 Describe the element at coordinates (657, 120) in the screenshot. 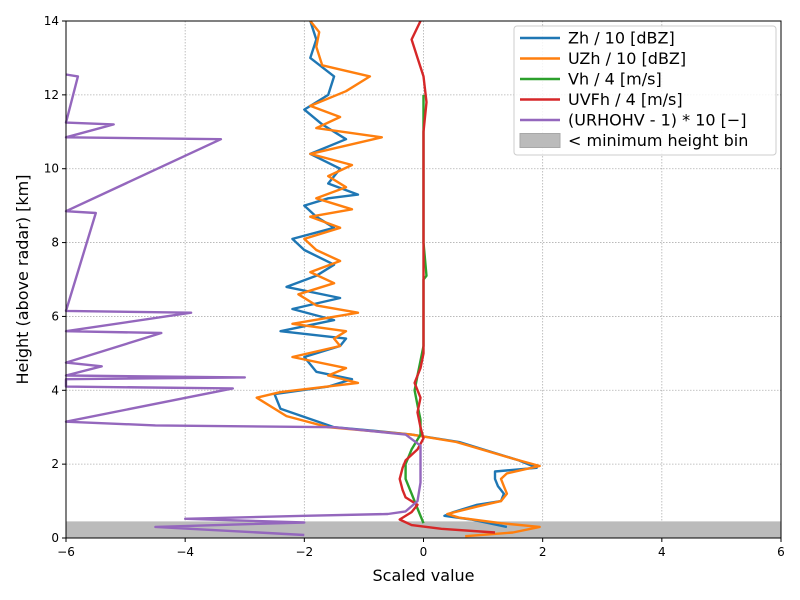

I see `legend-label: (URHOHV - 1) * 10 [−]` at that location.